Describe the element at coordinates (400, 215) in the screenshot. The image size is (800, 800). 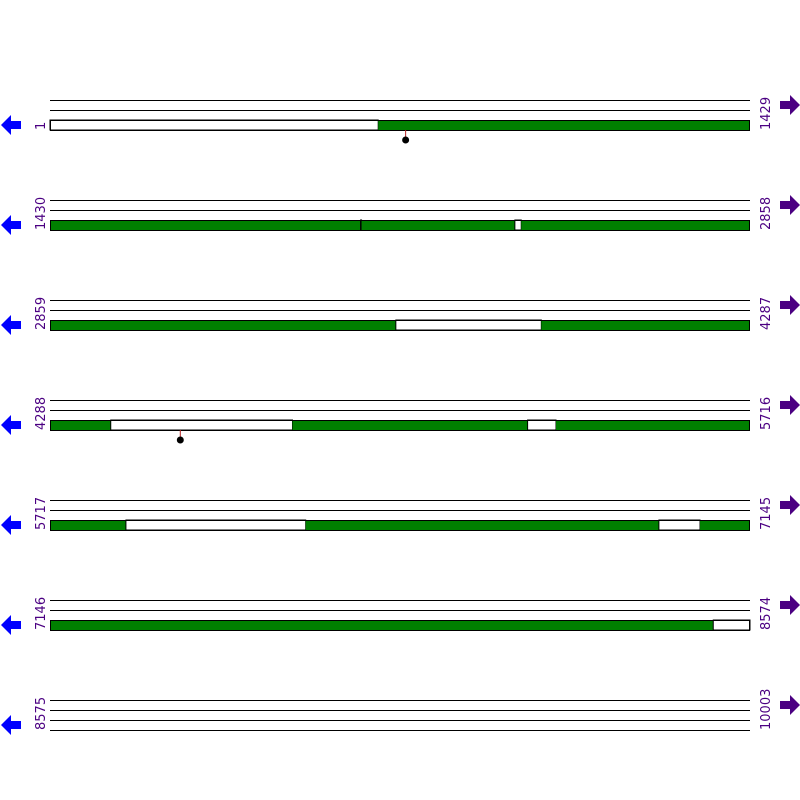
I see `map-row: 1430 2858` at that location.